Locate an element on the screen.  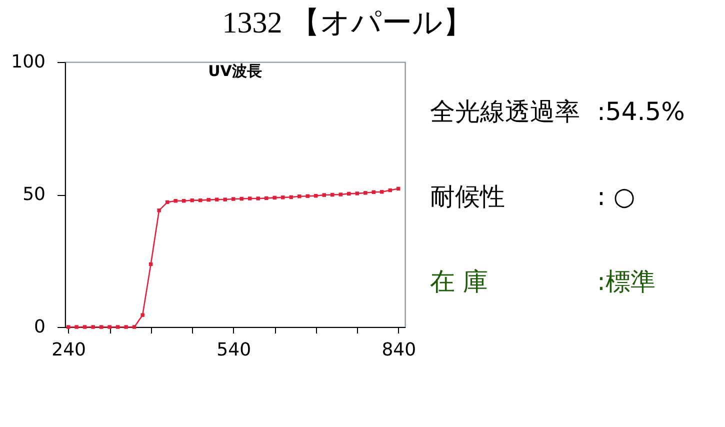
text: :標準 is located at coordinates (626, 281).